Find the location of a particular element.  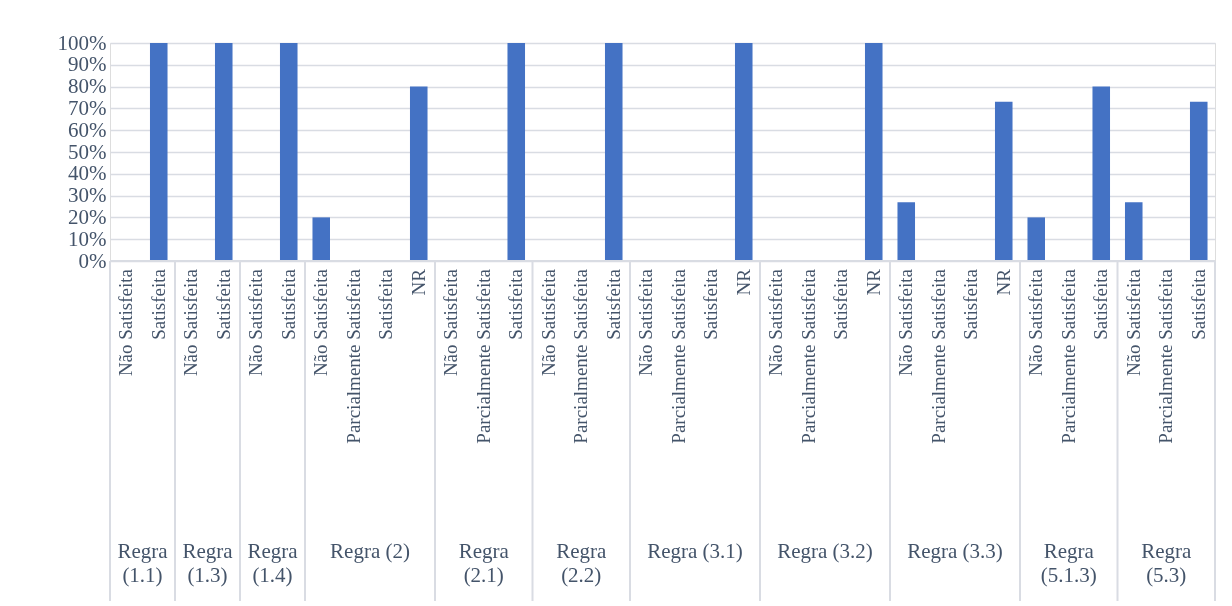

text: Regra (5.1.3) is located at coordinates (1068, 563).